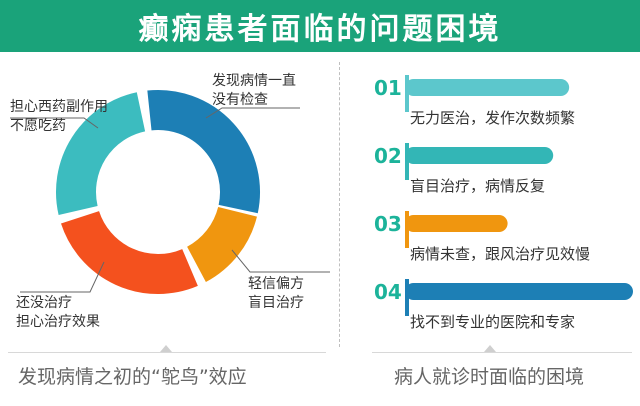 Image resolution: width=640 pixels, height=406 pixels. Describe the element at coordinates (388, 88) in the screenshot. I see `item-number-1: 01` at that location.